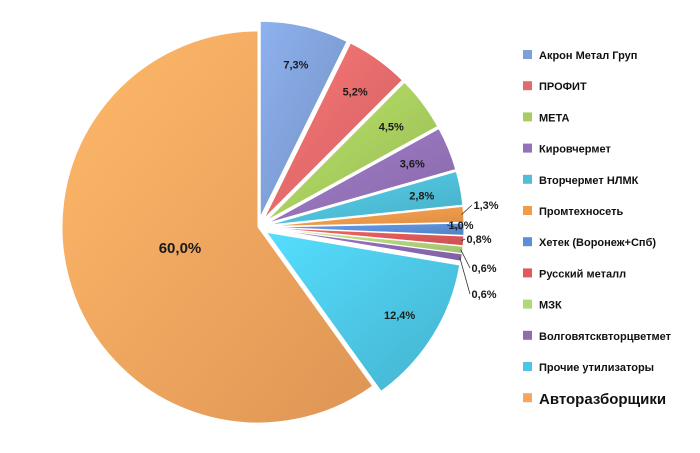 This screenshot has width=700, height=453. What do you see at coordinates (581, 212) in the screenshot?
I see `legend-label: Промтехносеть` at bounding box center [581, 212].